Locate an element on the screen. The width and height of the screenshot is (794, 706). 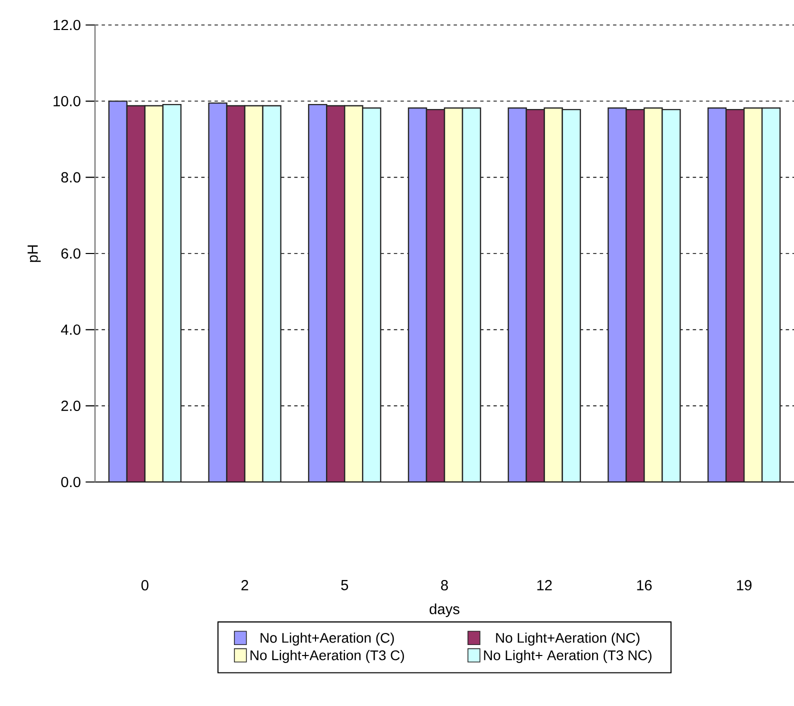
y-axis-title: pH is located at coordinates (34, 253).